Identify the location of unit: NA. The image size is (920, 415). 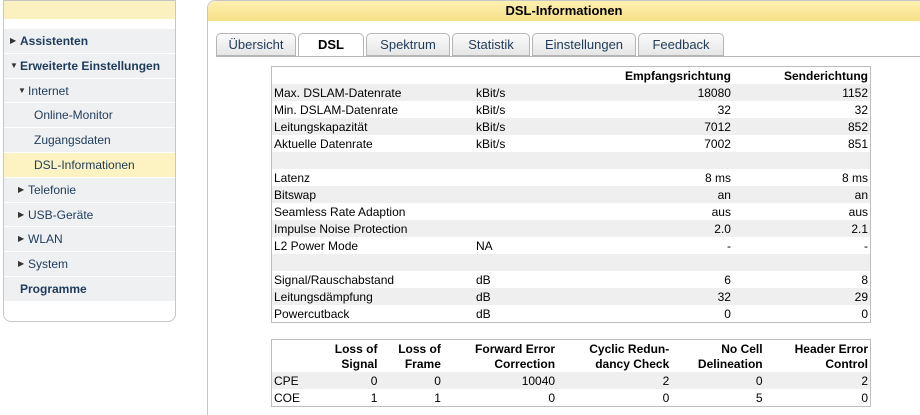
(484, 245).